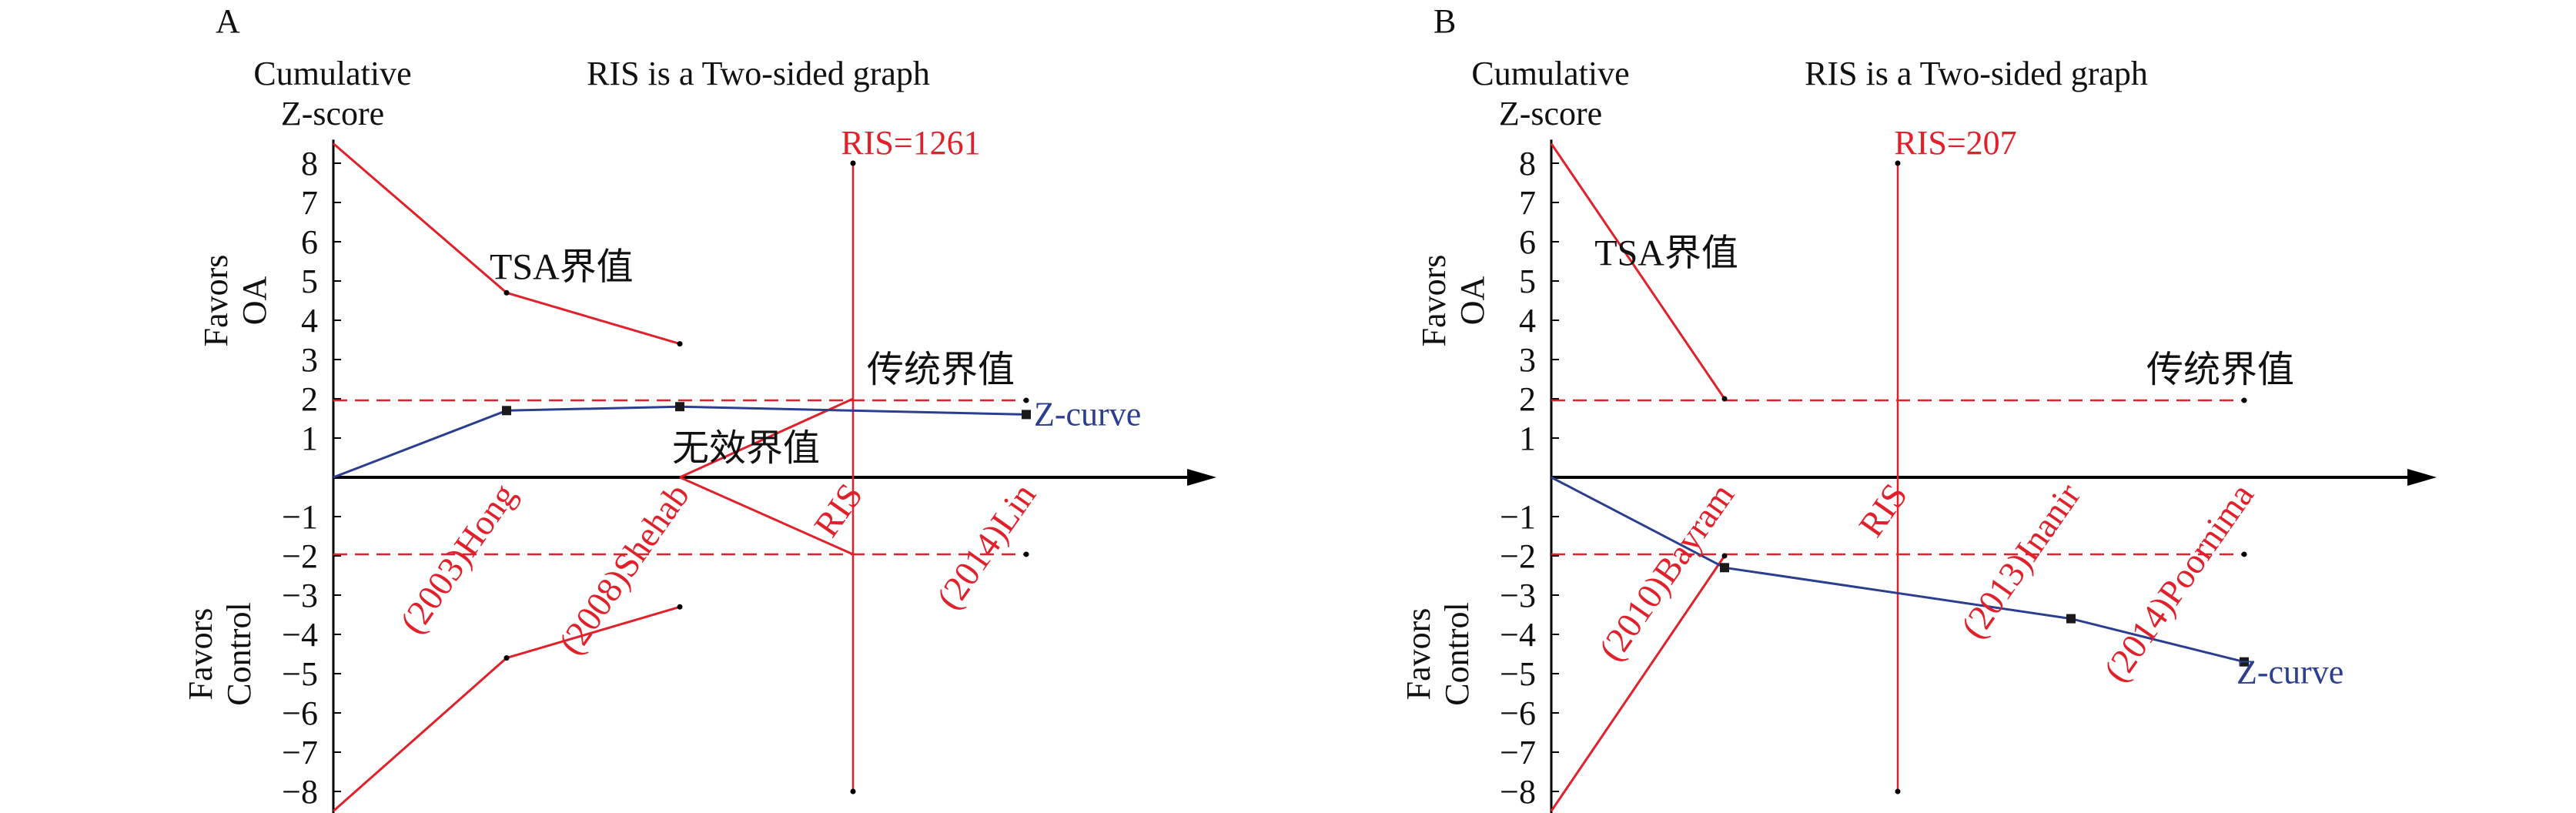 This screenshot has width=2576, height=813. I want to click on futility-boundary-label: 无效界值, so click(746, 448).